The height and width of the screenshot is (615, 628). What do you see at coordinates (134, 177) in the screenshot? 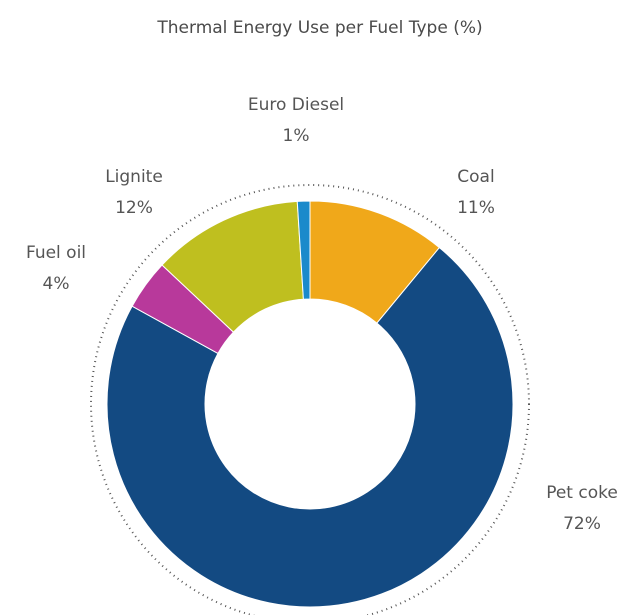
I see `slice-label: Lignite` at bounding box center [134, 177].